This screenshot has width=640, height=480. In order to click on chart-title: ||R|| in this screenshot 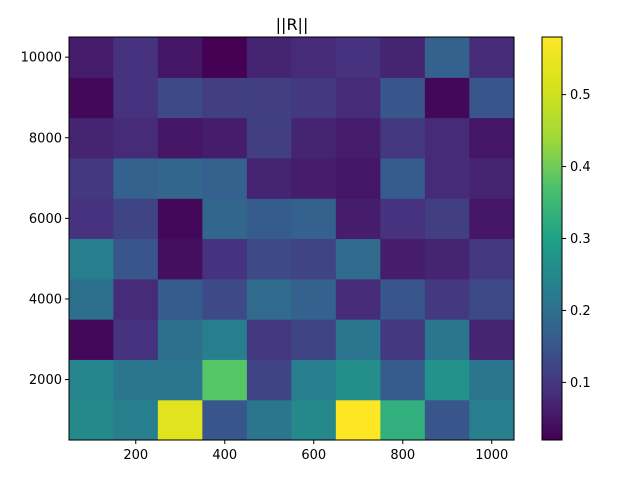, I will do `click(292, 24)`.